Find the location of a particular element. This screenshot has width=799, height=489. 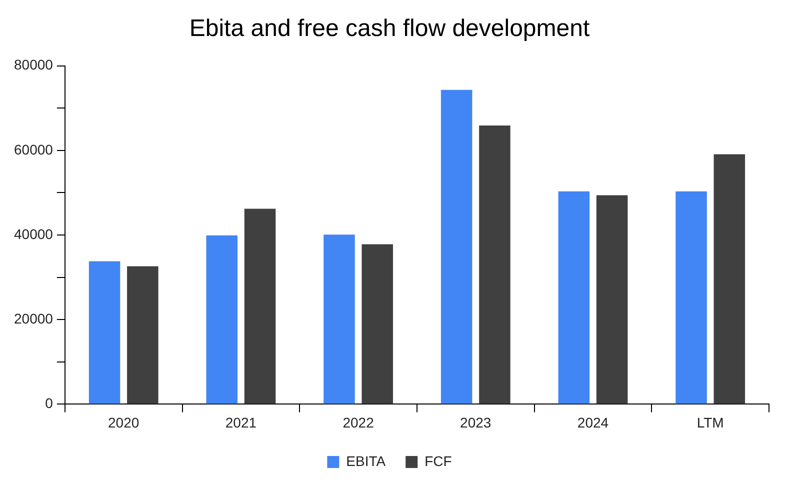

legend-label: EBITA is located at coordinates (366, 460).